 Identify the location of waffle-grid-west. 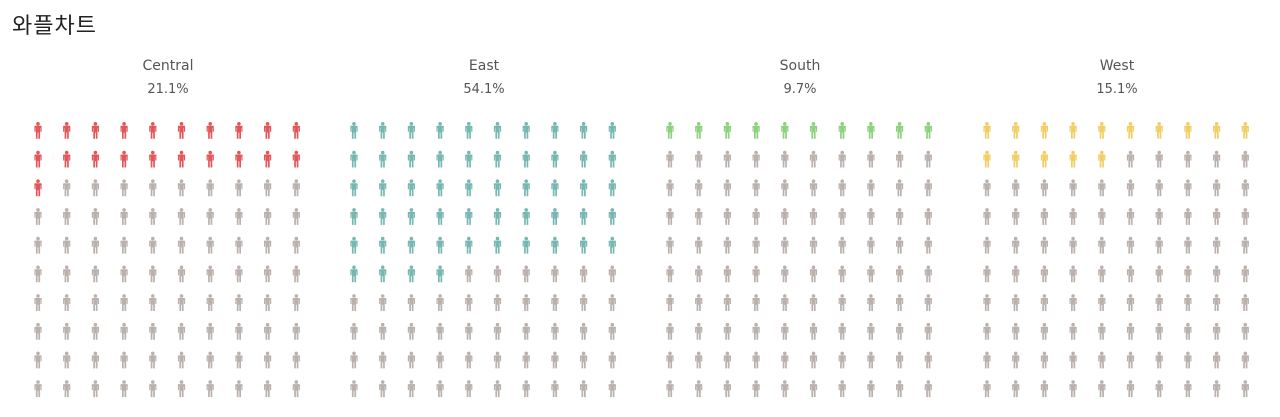
(1116, 260).